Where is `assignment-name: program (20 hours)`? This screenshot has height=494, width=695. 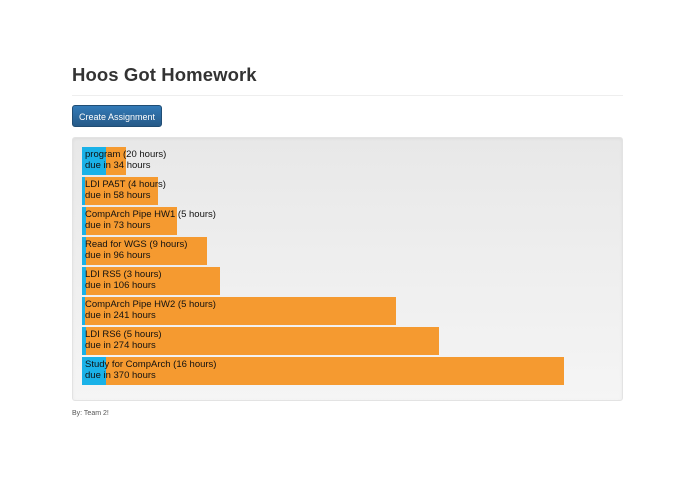 assignment-name: program (20 hours) is located at coordinates (126, 154).